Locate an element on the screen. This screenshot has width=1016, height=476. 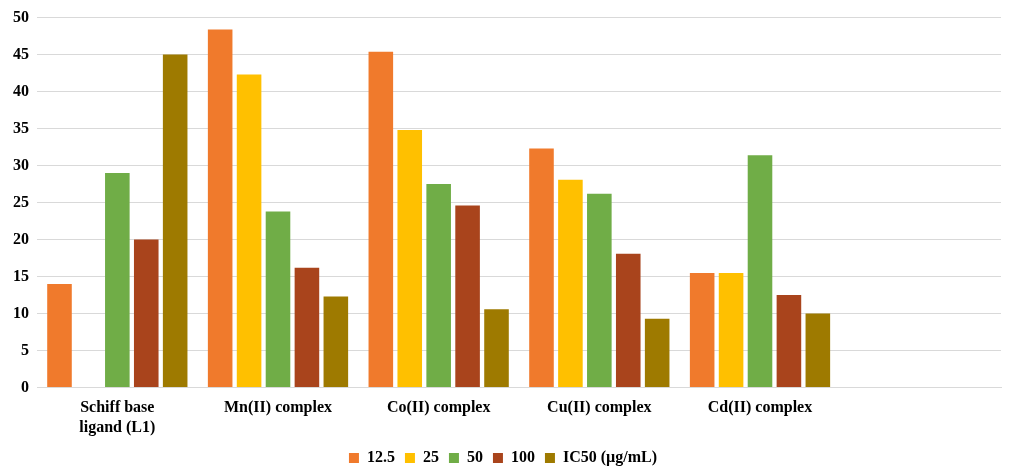
legend-label: 100 is located at coordinates (522, 457).